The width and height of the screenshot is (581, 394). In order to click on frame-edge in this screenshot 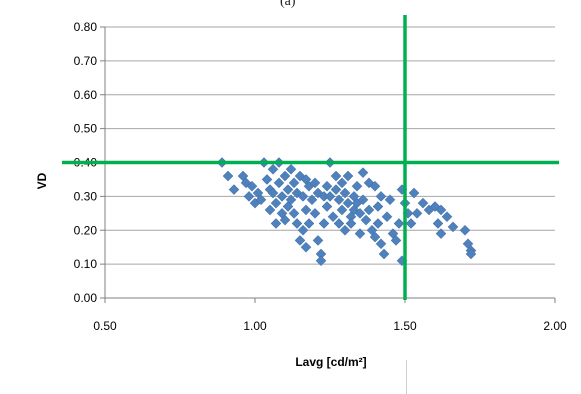, I will do `click(406, 377)`.